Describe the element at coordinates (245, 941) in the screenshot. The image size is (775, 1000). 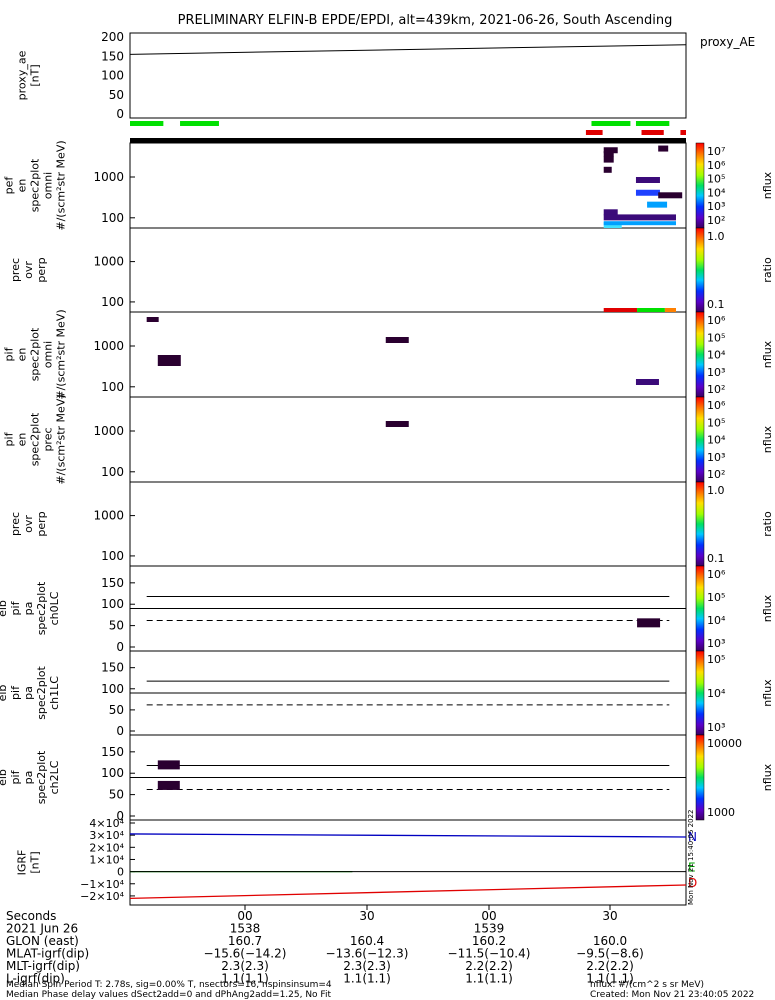
I see `xaxis-value: 160.7` at that location.